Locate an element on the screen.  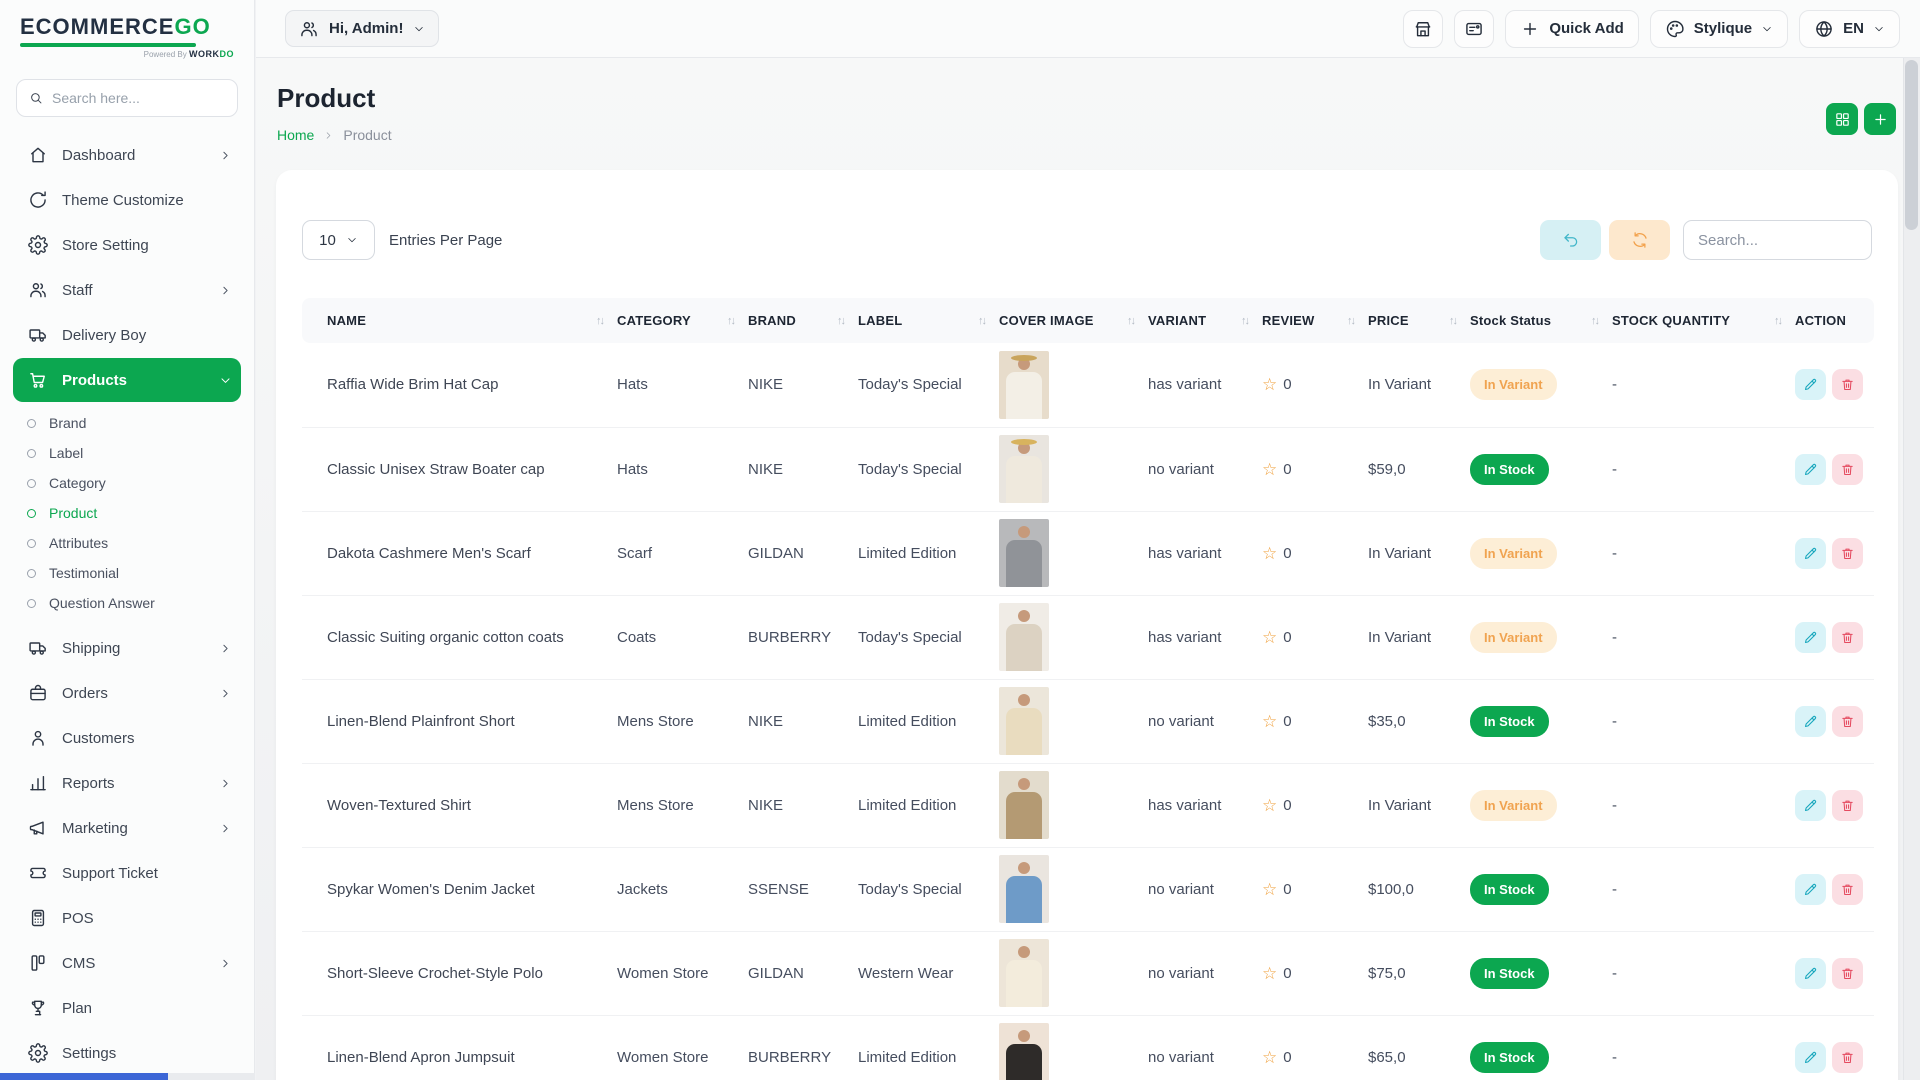
sidebar-item-theme-customize: Theme Customize is located at coordinates (127, 200).